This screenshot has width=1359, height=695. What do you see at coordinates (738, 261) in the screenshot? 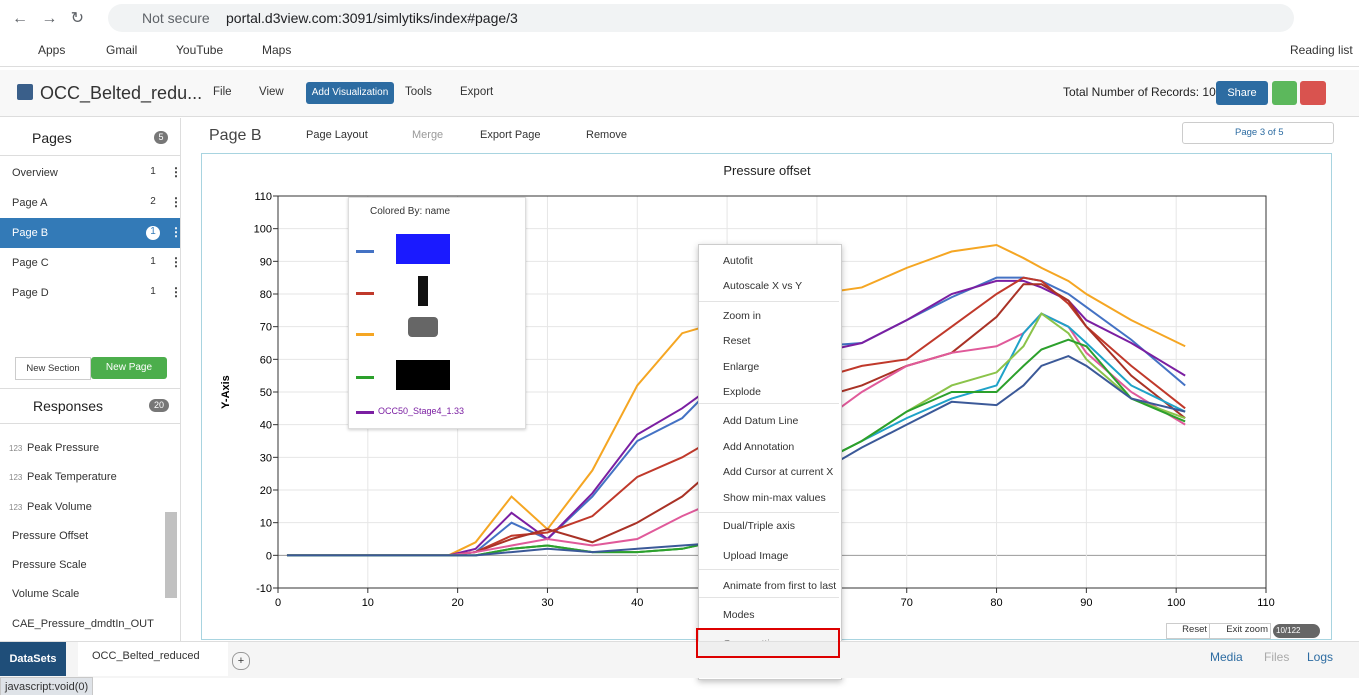
I see `menu-item: Autofit` at bounding box center [738, 261].